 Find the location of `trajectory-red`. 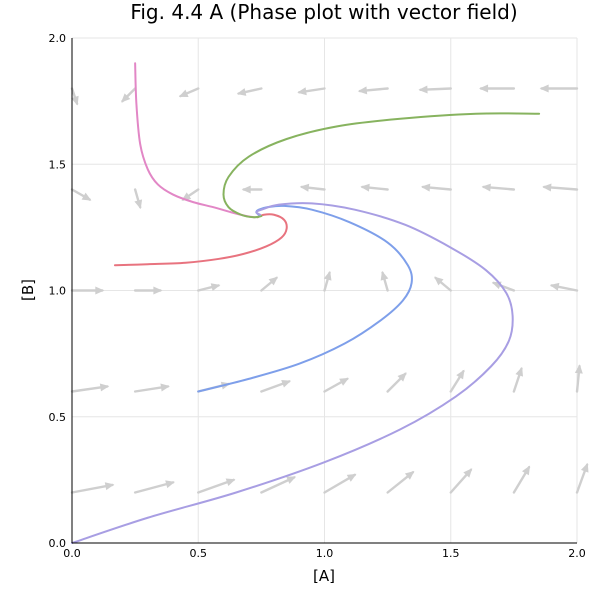

trajectory-red is located at coordinates (200, 240).